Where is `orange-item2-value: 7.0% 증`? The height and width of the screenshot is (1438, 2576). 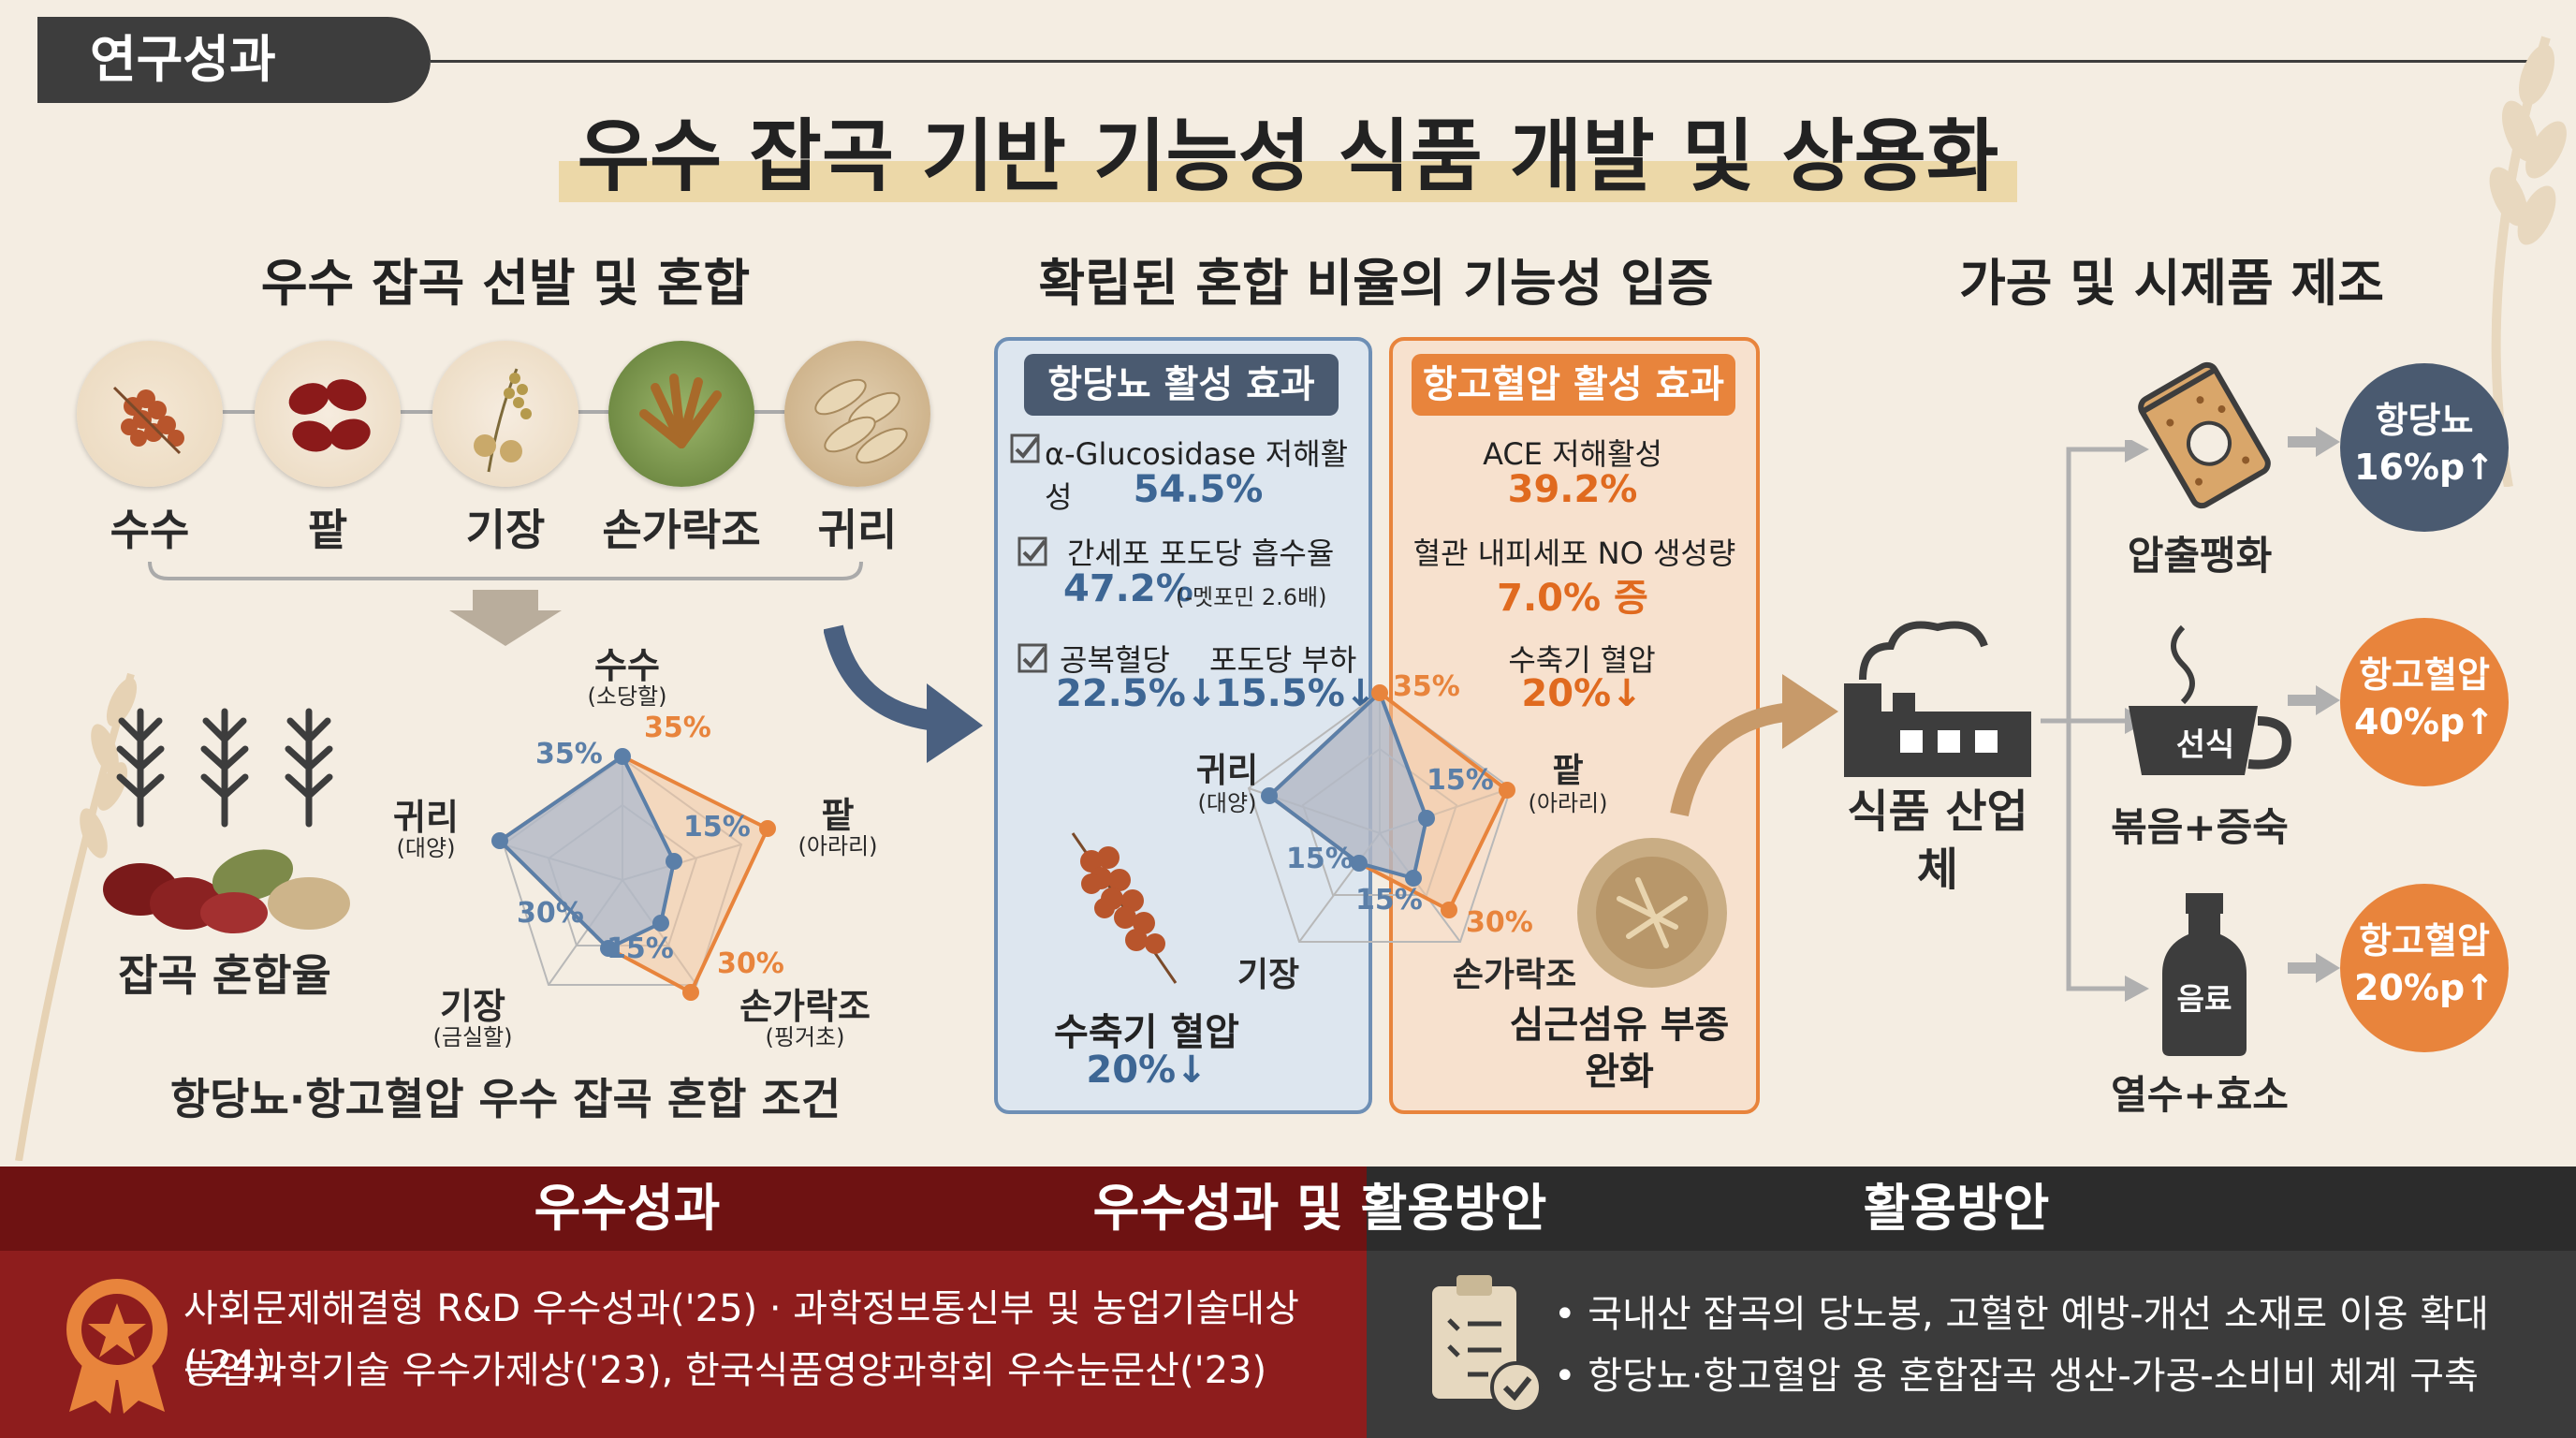 orange-item2-value: 7.0% 증 is located at coordinates (1572, 598).